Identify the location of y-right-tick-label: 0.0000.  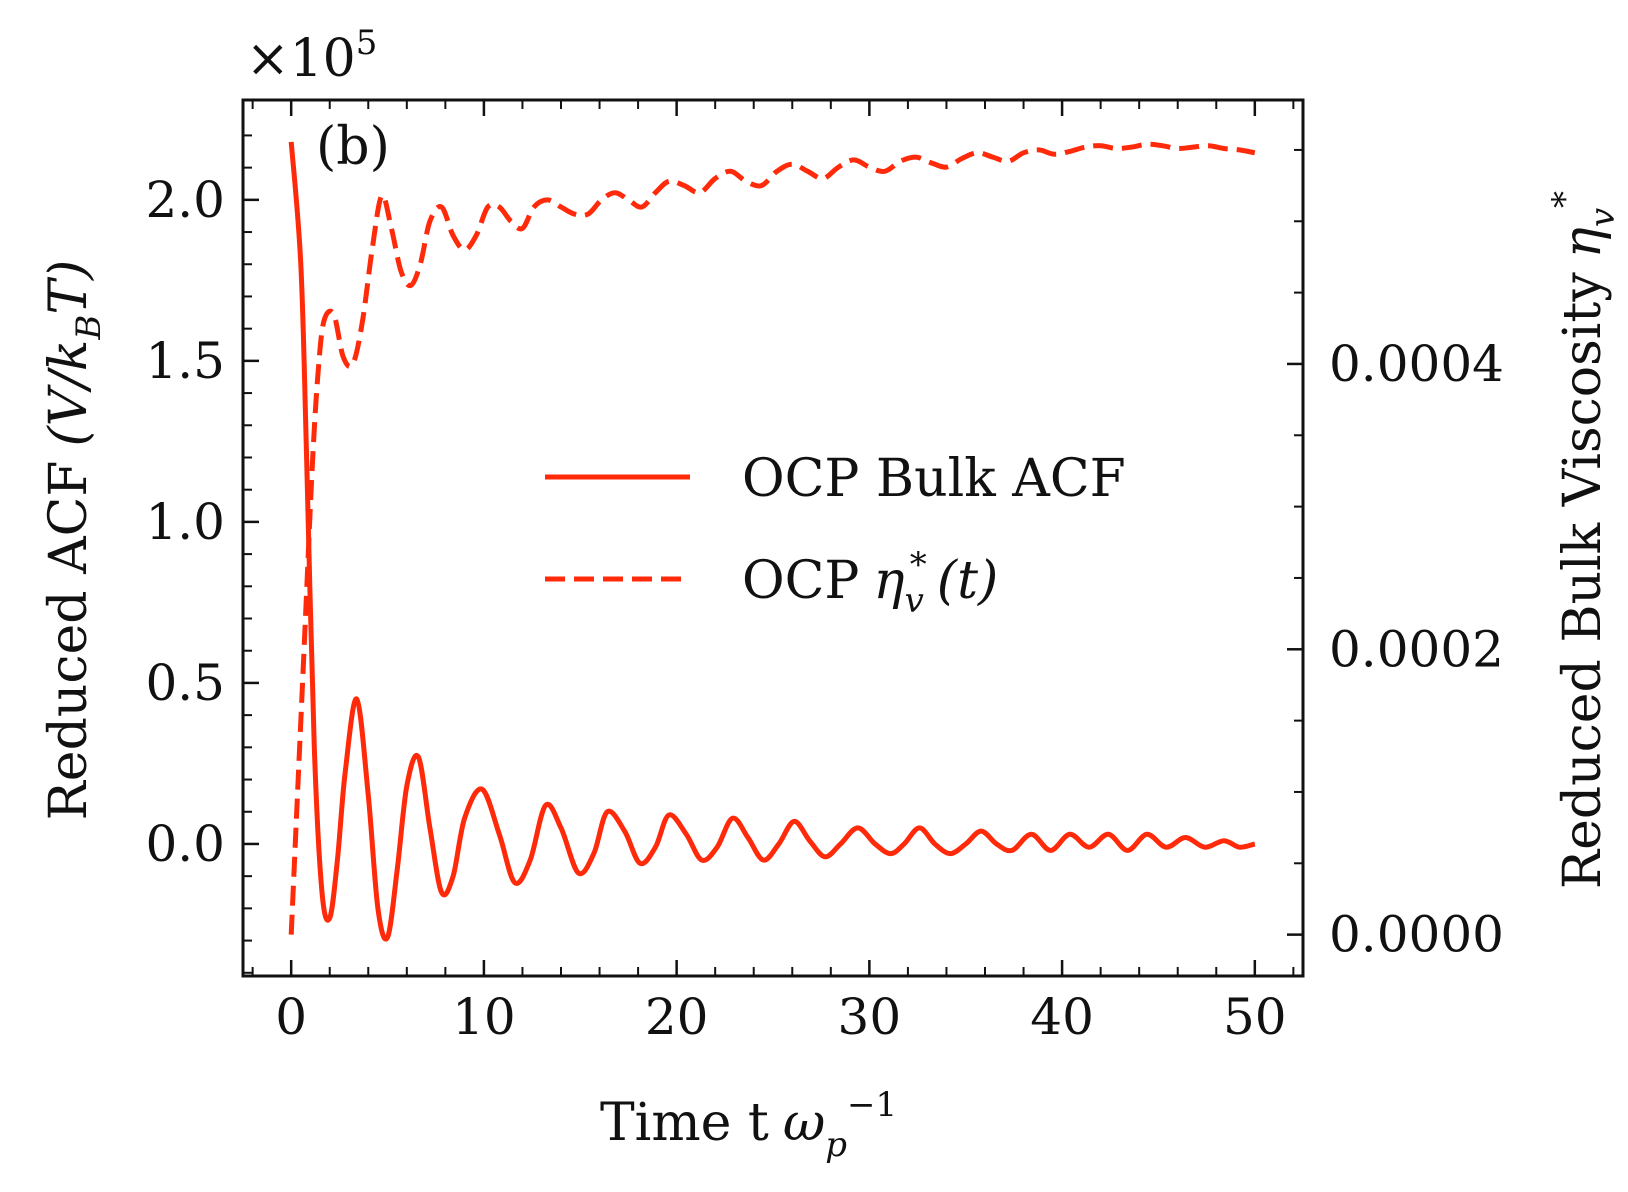
(1416, 935).